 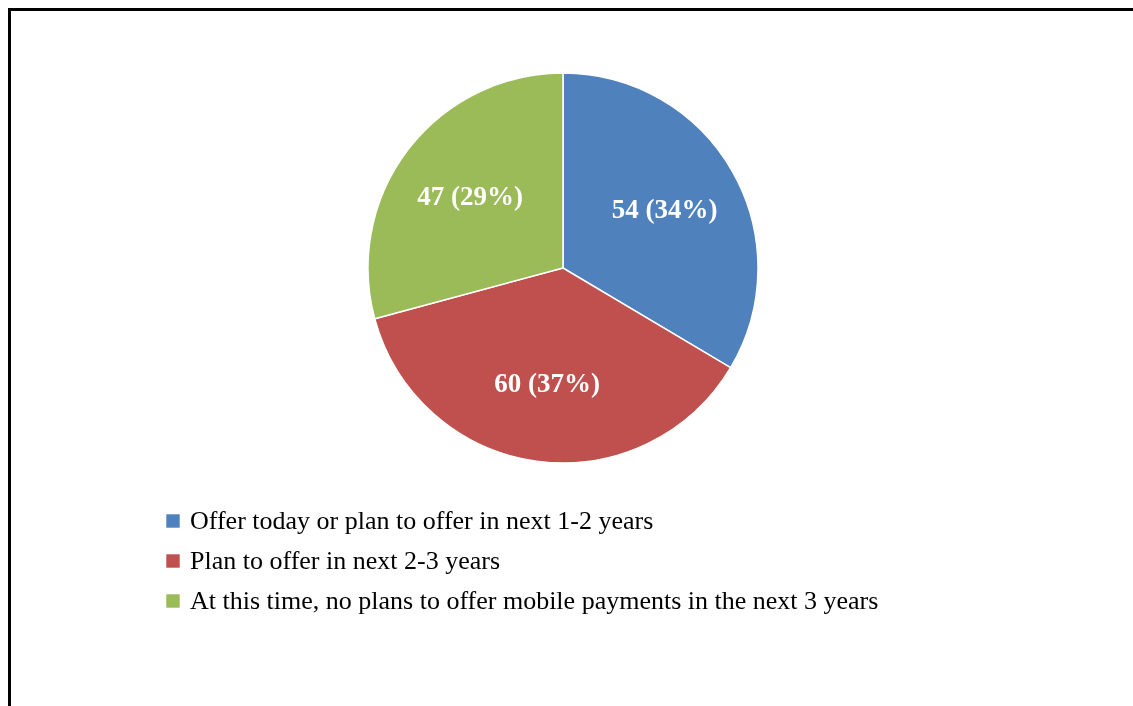 I want to click on data-label: 54 (34%), so click(x=664, y=209).